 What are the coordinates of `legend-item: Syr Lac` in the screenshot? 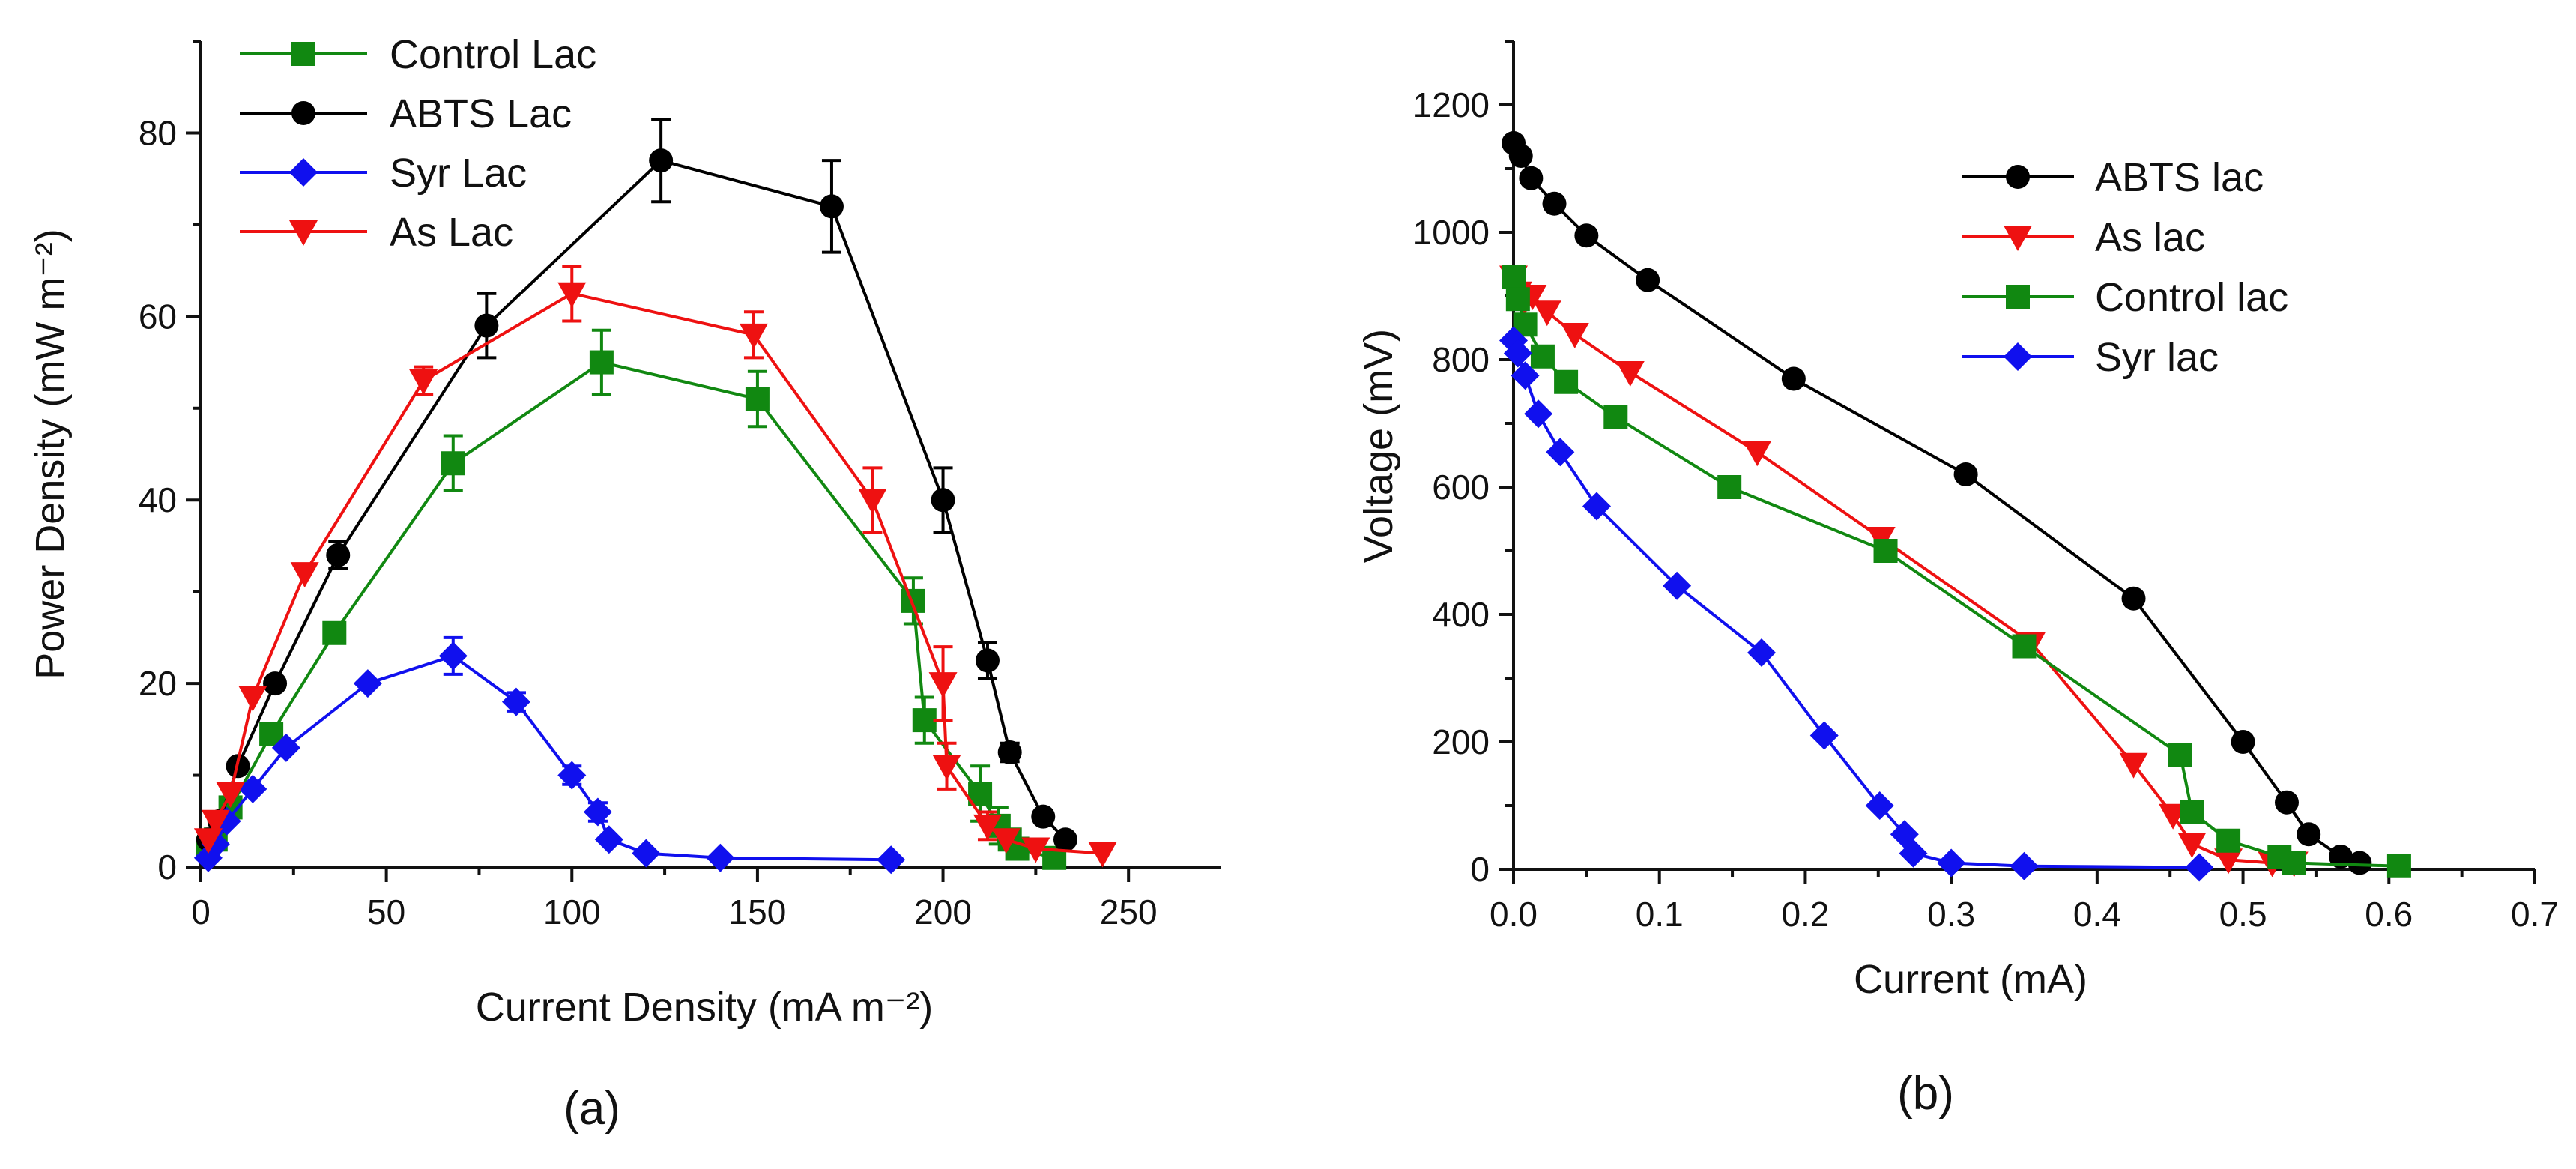 It's located at (383, 173).